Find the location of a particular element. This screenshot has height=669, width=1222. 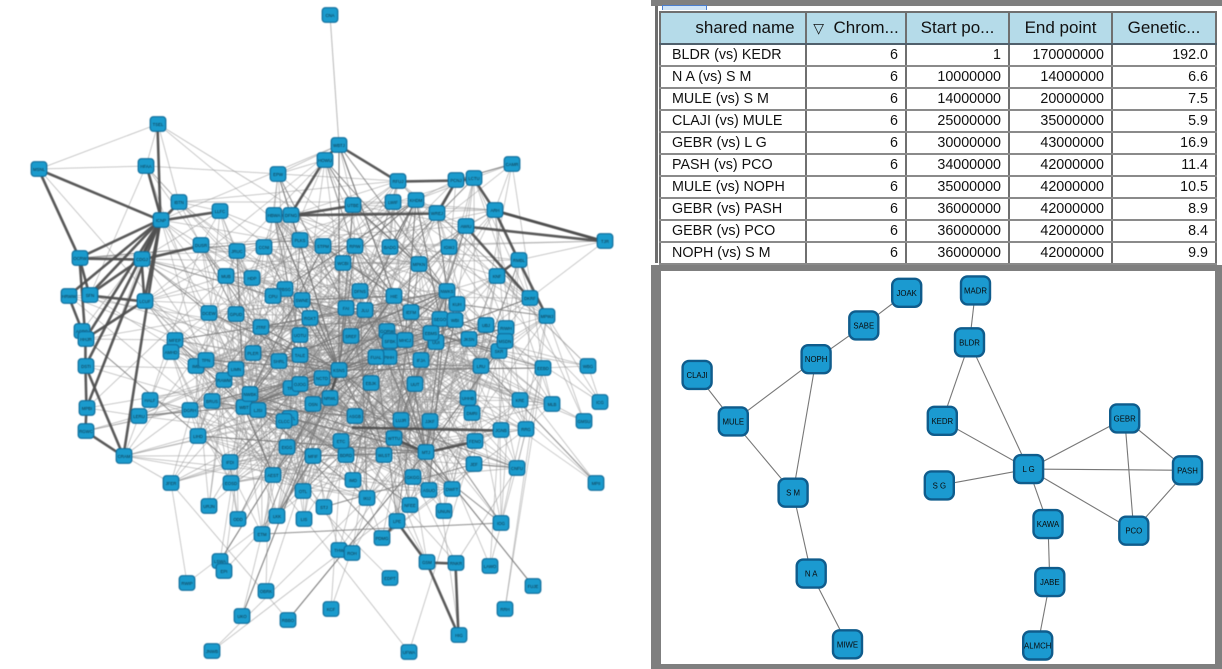

svg-text: MADR is located at coordinates (975, 290).